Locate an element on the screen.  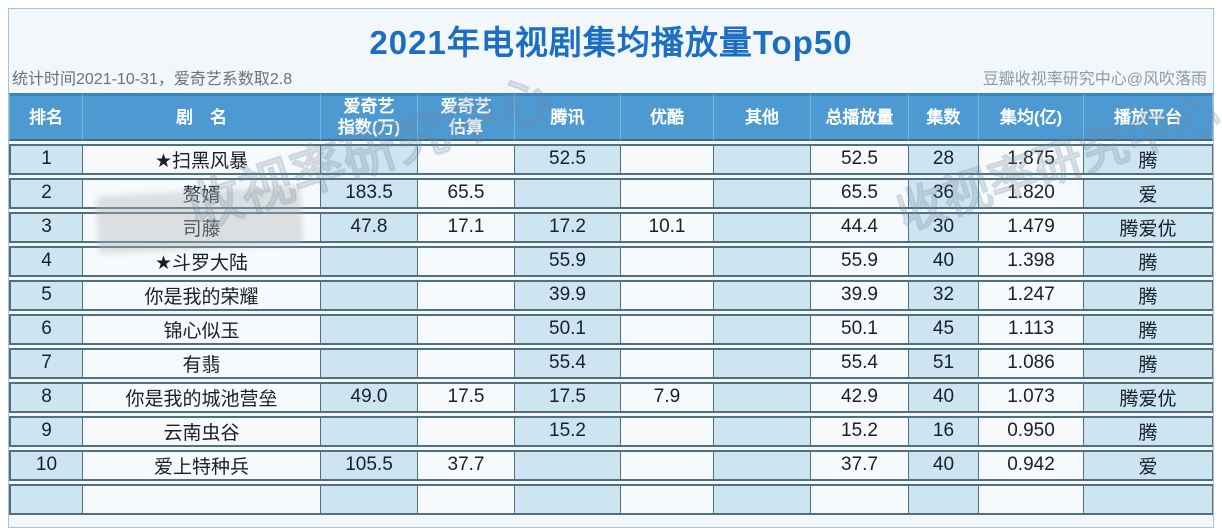
cell-rank: 2 is located at coordinates (46, 193).